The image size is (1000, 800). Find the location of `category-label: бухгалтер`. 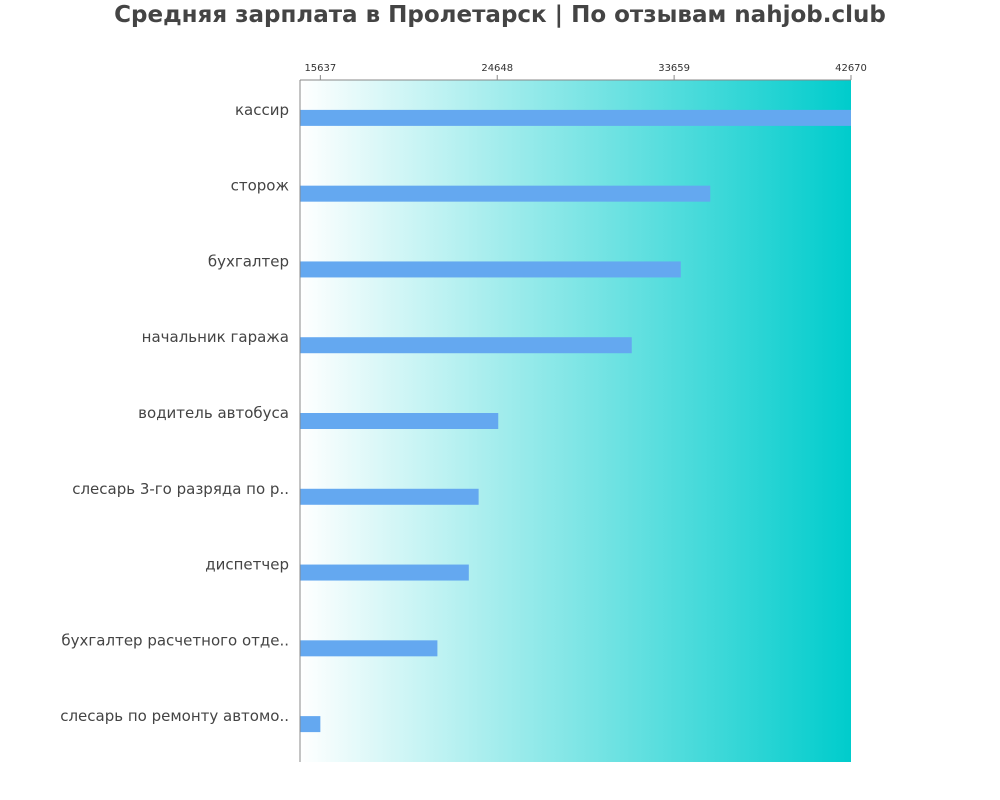

category-label: бухгалтер is located at coordinates (248, 261).